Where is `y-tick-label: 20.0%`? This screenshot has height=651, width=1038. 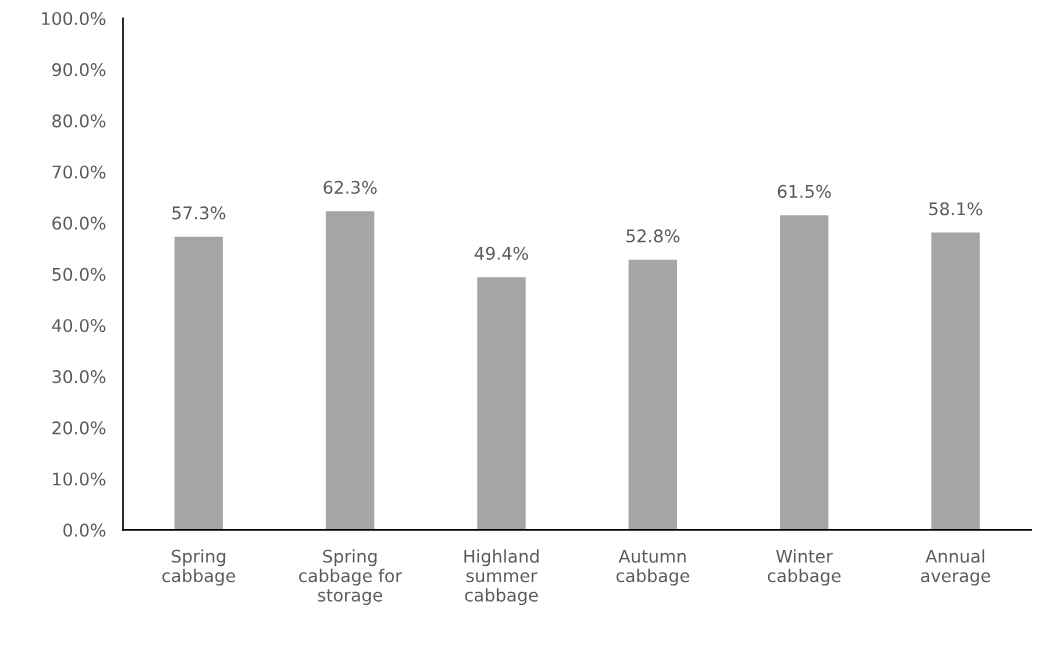 y-tick-label: 20.0% is located at coordinates (79, 428).